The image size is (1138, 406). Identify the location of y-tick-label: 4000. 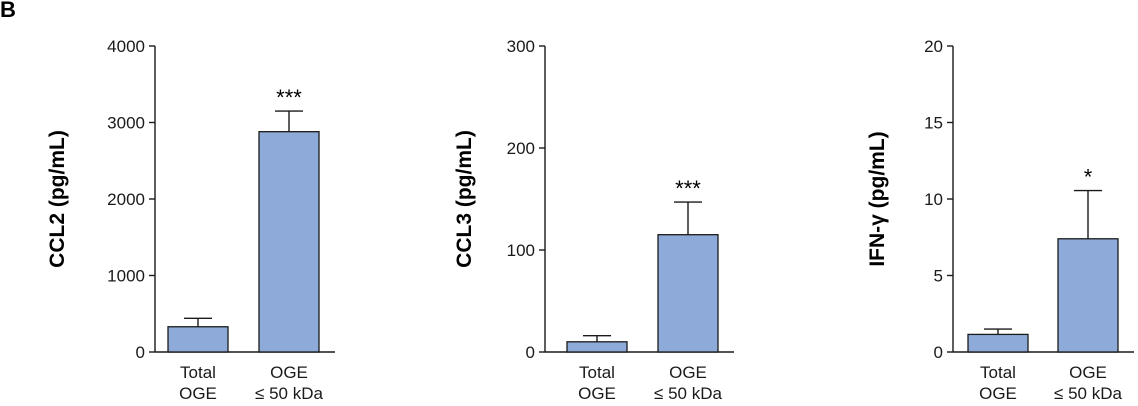
(126, 46).